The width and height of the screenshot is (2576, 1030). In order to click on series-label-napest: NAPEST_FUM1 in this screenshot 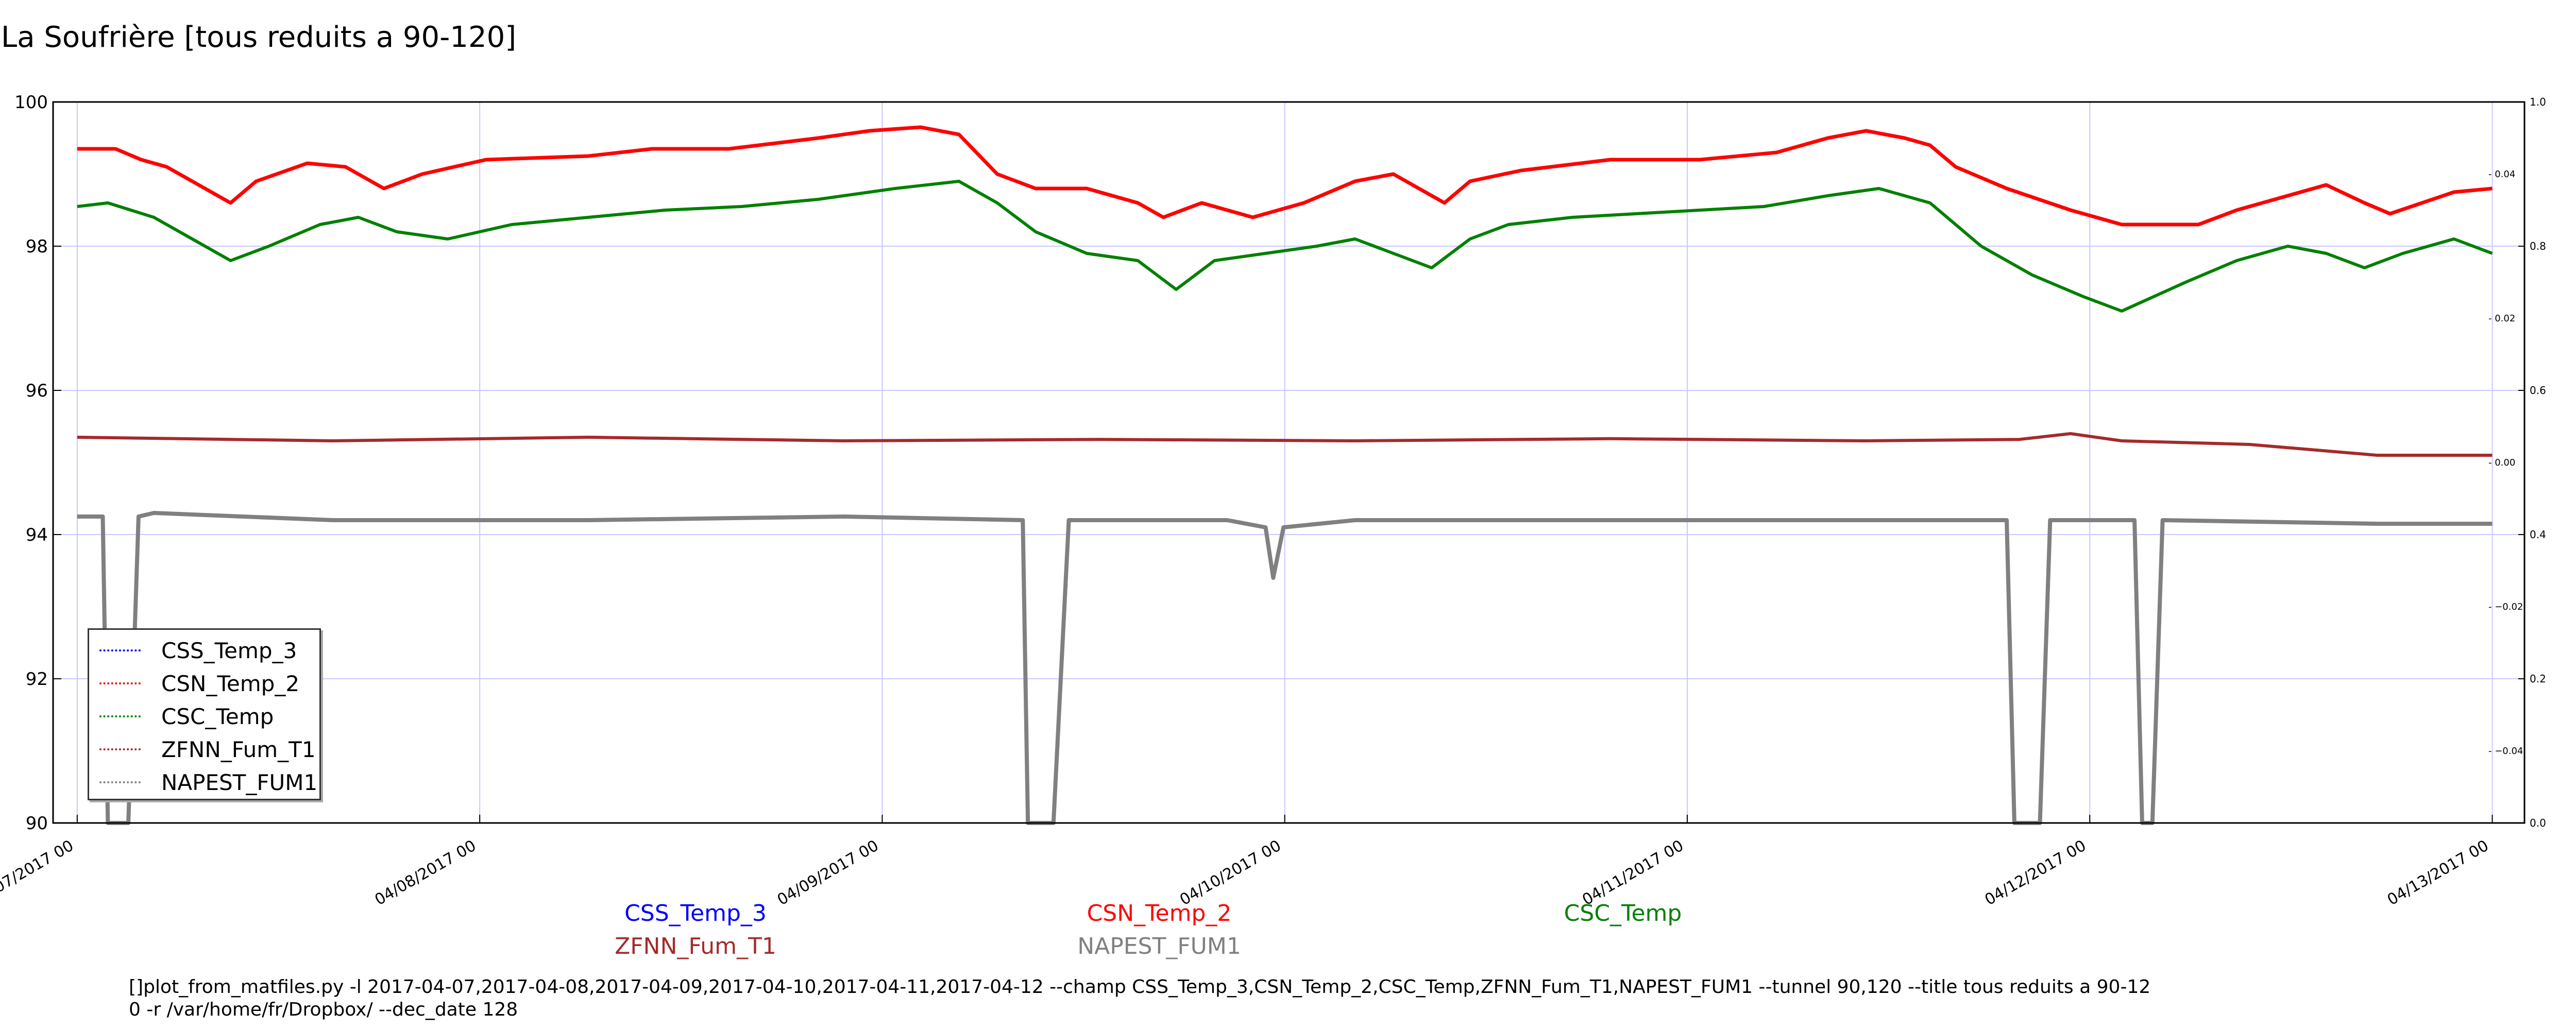, I will do `click(1159, 946)`.